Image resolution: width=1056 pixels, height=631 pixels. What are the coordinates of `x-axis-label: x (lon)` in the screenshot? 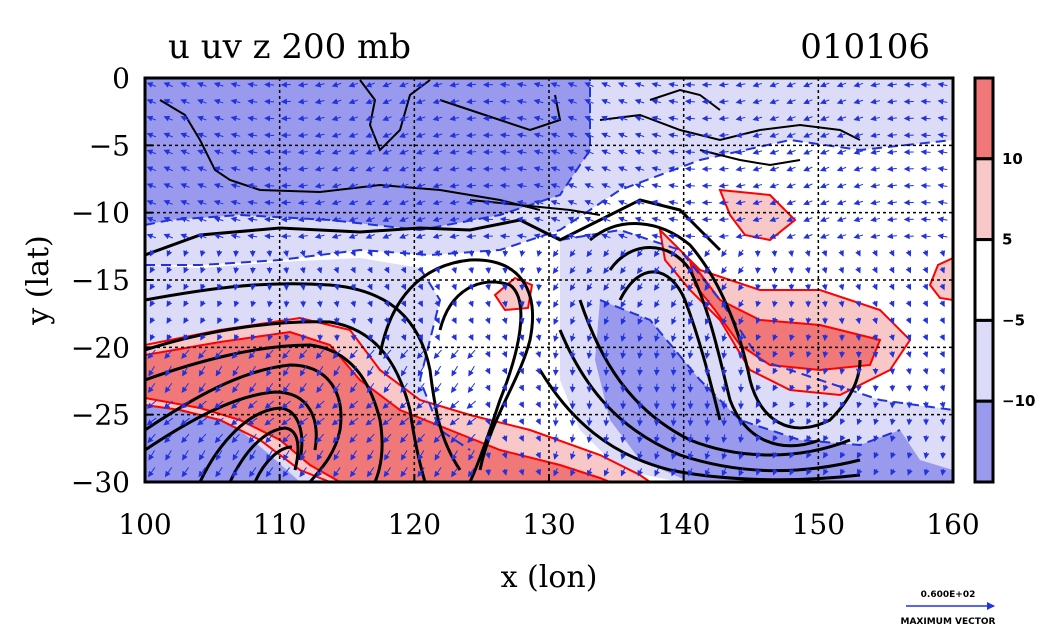 It's located at (549, 577).